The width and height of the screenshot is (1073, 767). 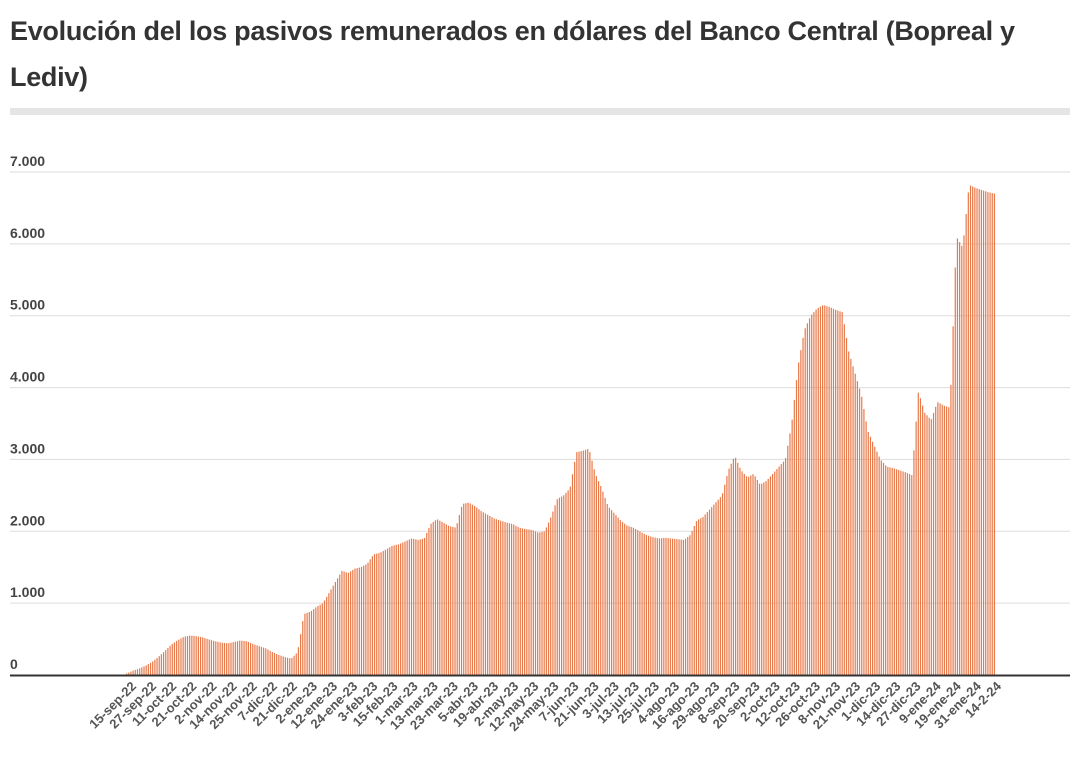 What do you see at coordinates (27, 448) in the screenshot?
I see `y-tick-label: 3.000` at bounding box center [27, 448].